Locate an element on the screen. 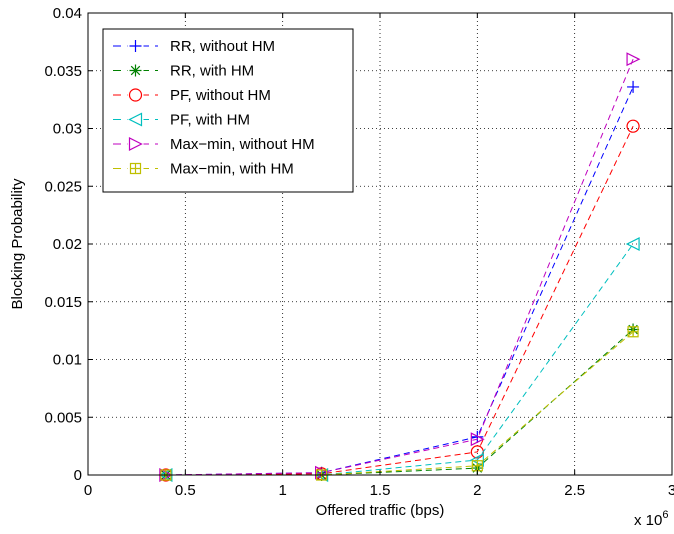  legend-entry: PF, with HM is located at coordinates (181, 120).